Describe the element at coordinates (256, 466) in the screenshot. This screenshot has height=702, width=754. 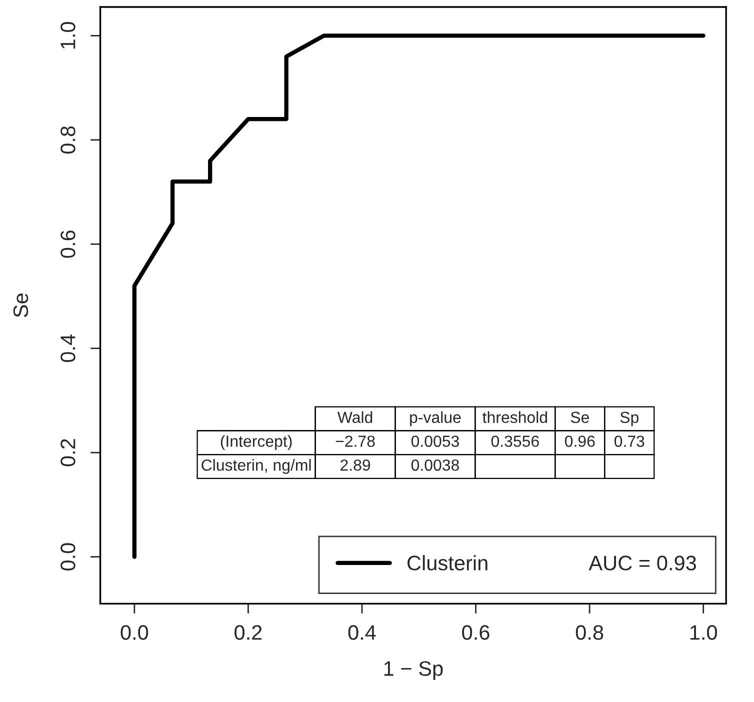
I see `annotation: Clusterin, ng/ml` at that location.